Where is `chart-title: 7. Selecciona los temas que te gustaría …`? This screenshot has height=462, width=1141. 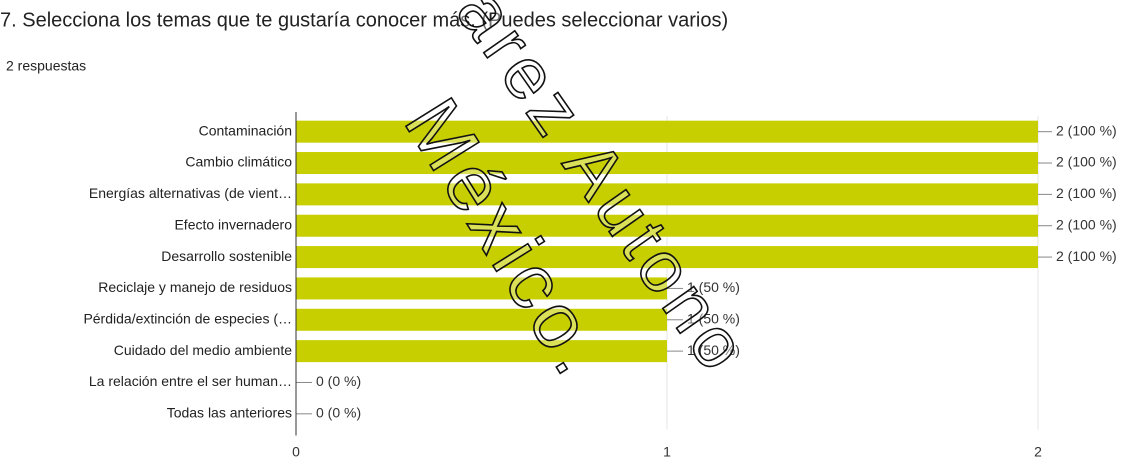 chart-title: 7. Selecciona los temas que te gustaría … is located at coordinates (364, 20).